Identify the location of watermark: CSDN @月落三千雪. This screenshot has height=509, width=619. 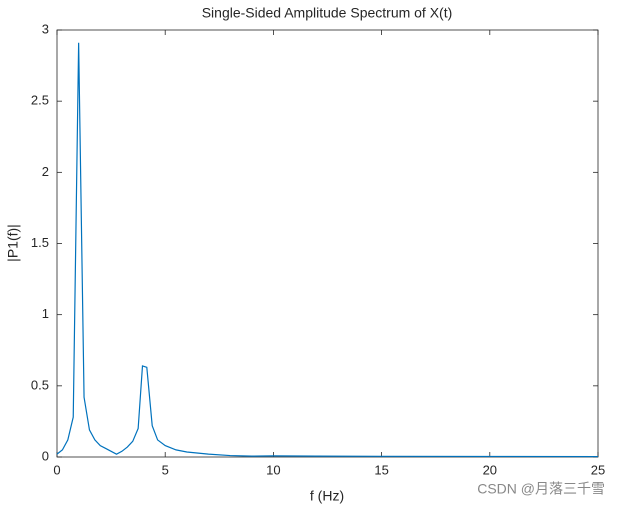
(541, 489).